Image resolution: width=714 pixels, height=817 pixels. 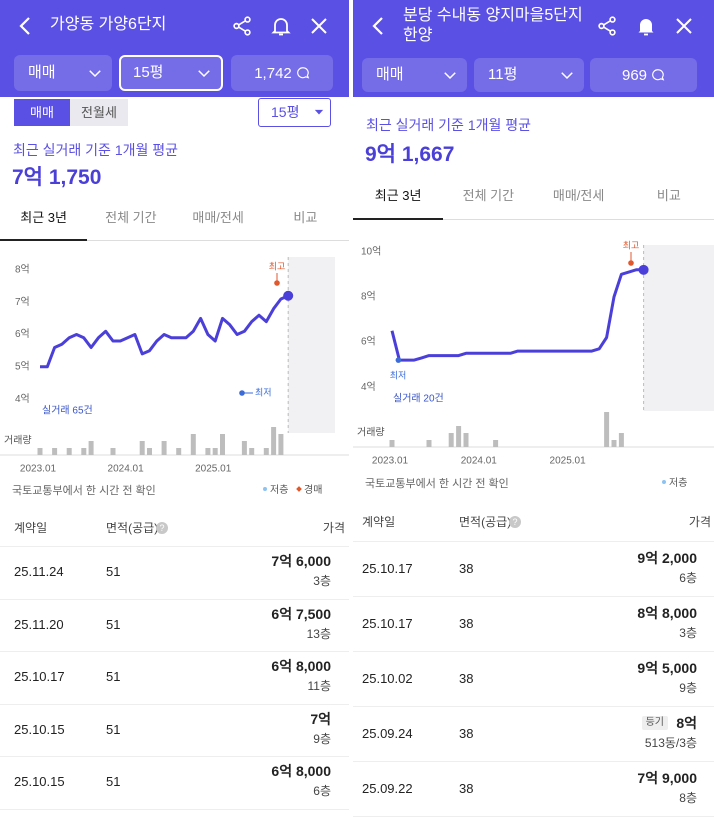 I want to click on price-value: 7억 6,000, so click(x=301, y=561).